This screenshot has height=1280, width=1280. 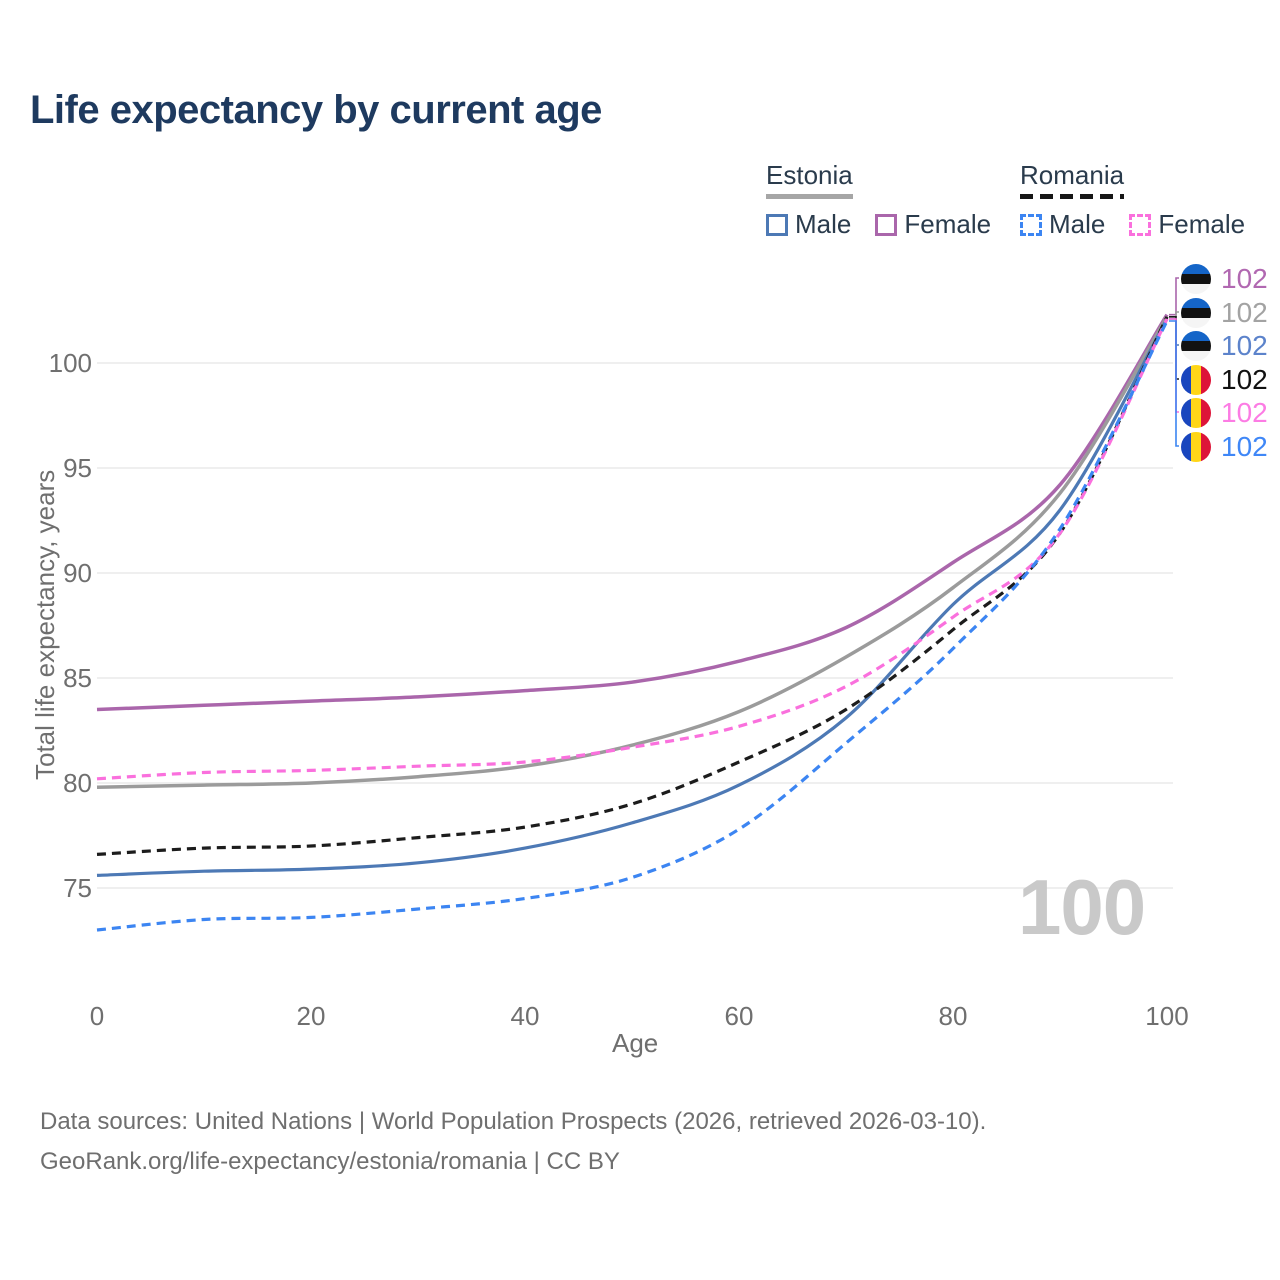 What do you see at coordinates (316, 110) in the screenshot?
I see `page-title: Life expectancy by current age` at bounding box center [316, 110].